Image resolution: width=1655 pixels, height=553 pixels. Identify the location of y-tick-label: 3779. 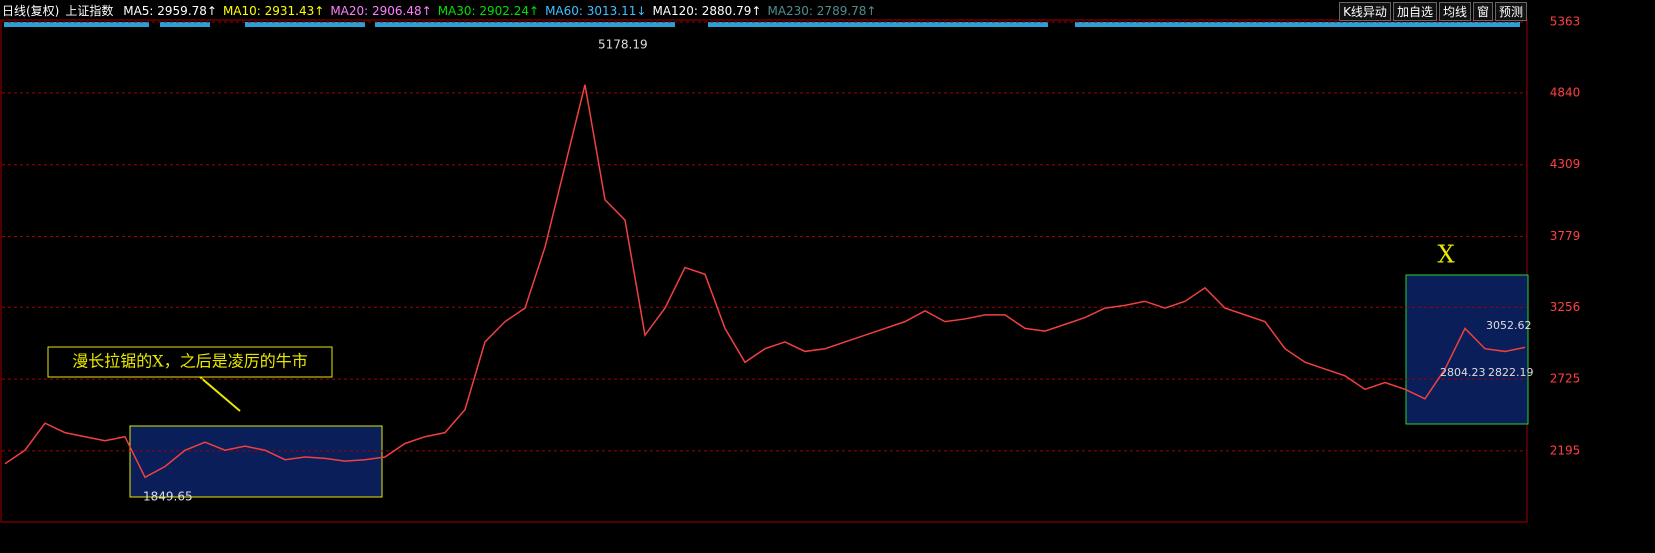
(1565, 236).